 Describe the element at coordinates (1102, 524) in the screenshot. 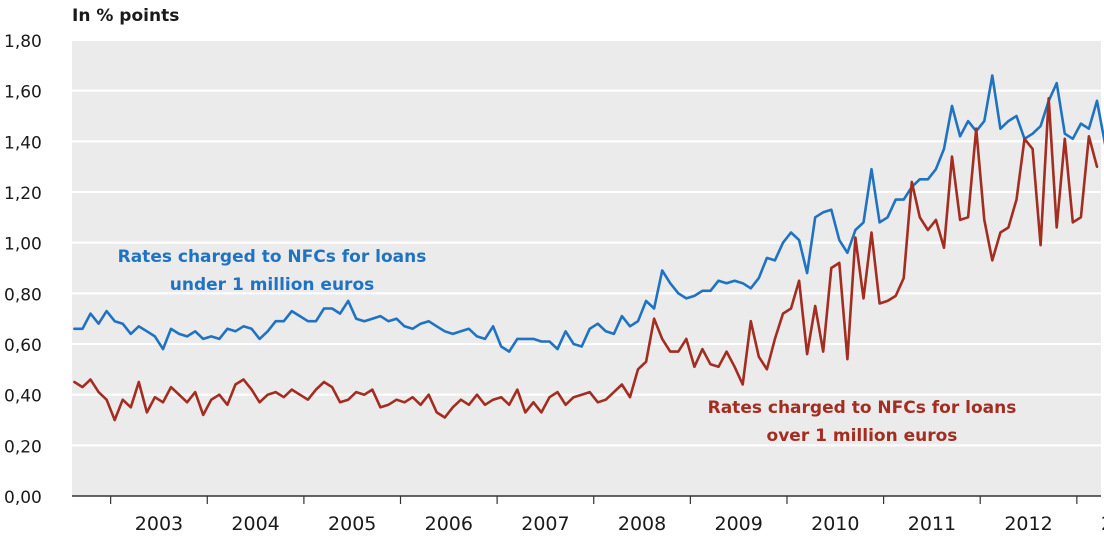

I see `x-tick-label: 2013` at that location.